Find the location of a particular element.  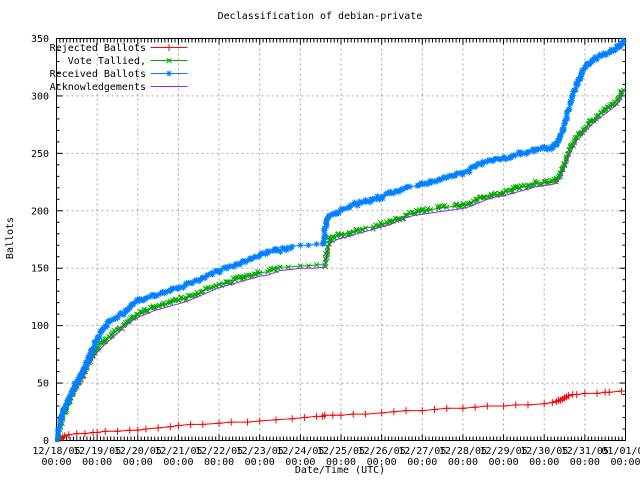

y-tick-label: 250 is located at coordinates (40, 154).